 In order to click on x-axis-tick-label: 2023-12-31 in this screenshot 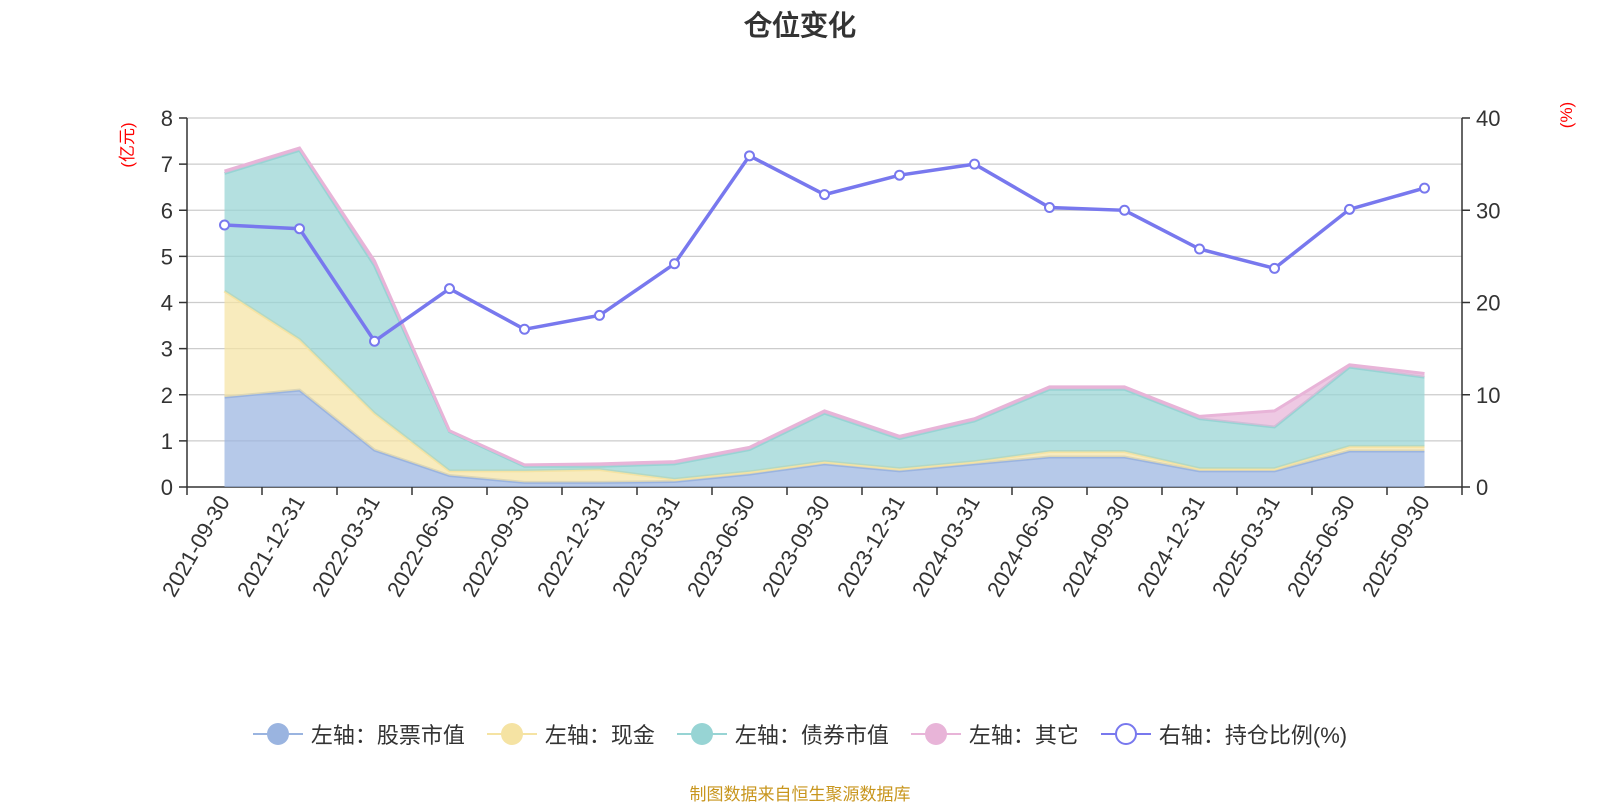, I will do `click(871, 546)`.